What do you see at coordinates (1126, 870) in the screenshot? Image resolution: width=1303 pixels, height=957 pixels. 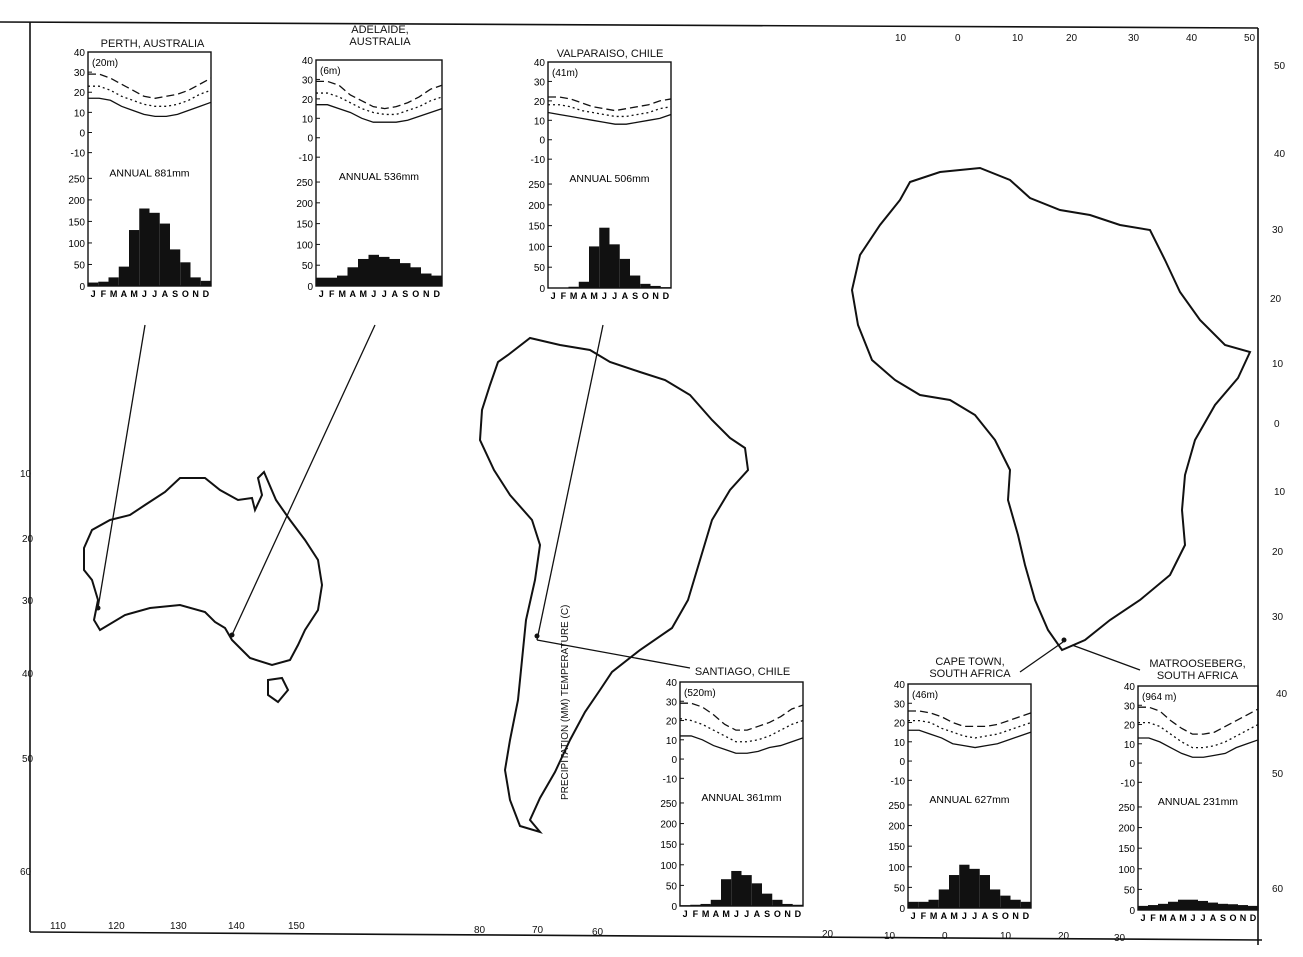 I see `precip-tick-matroosberg-3: 100` at bounding box center [1126, 870].